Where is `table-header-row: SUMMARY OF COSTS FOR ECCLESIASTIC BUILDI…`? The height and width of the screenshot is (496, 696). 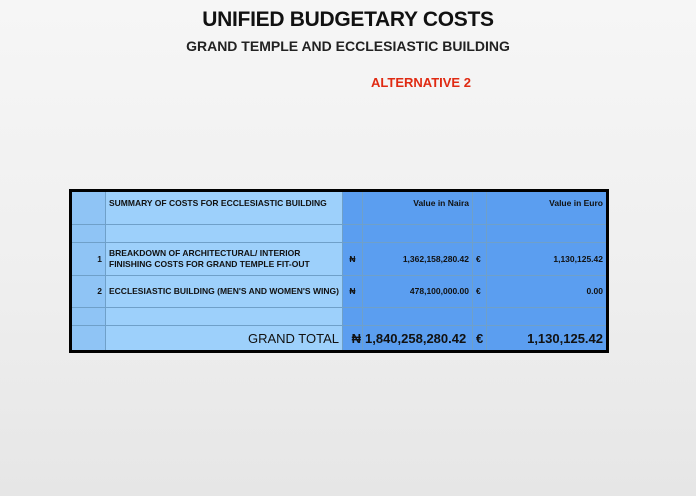 table-header-row: SUMMARY OF COSTS FOR ECCLESIASTIC BUILDI… is located at coordinates (339, 207).